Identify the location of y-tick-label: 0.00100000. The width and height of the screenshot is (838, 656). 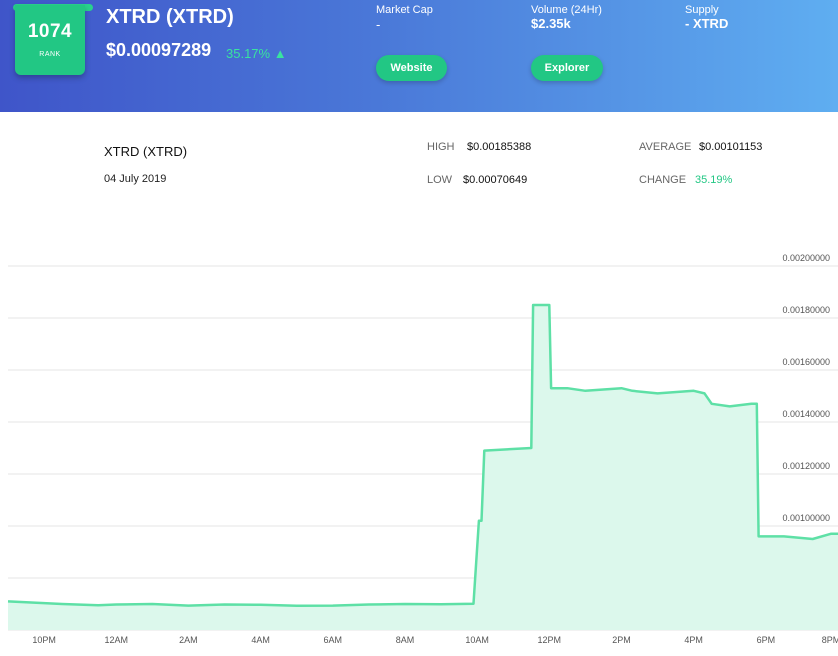
(806, 518).